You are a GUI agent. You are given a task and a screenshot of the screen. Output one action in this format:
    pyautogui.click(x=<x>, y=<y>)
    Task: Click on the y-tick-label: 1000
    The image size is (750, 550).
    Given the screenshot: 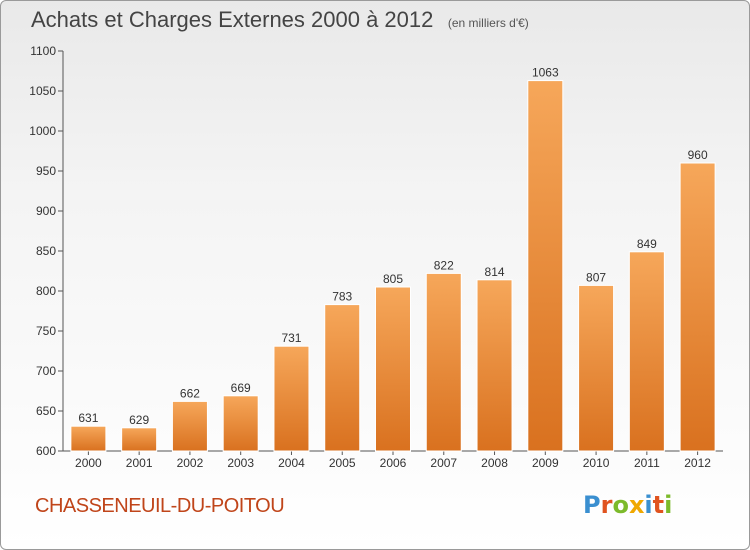 What is the action you would take?
    pyautogui.click(x=42, y=131)
    